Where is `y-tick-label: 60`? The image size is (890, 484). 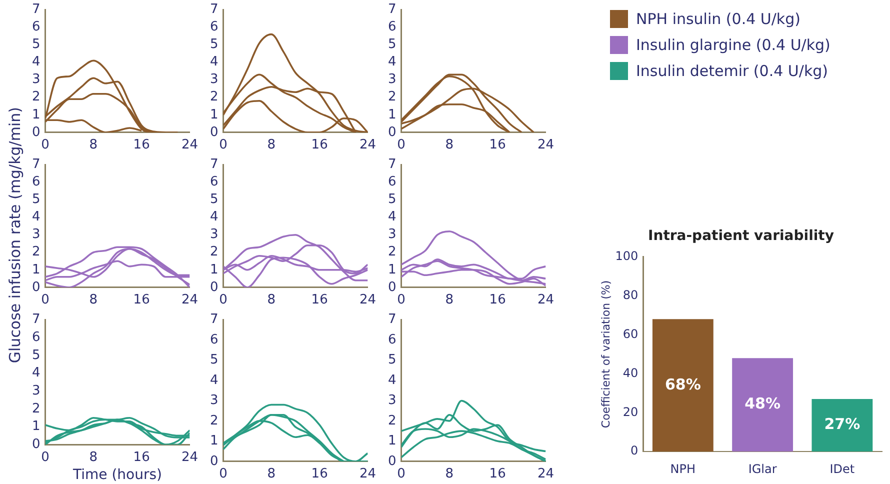 y-tick-label: 60 is located at coordinates (630, 333).